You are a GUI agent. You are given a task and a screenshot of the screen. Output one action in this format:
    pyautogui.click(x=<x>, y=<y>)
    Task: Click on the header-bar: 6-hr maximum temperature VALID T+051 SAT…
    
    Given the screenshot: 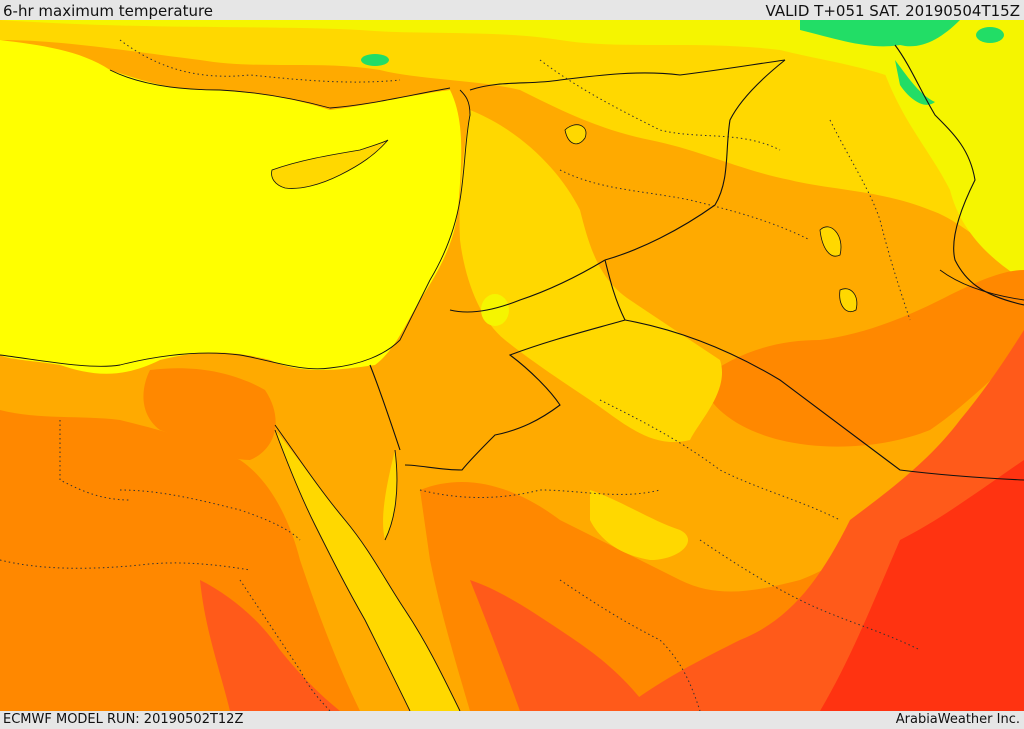 What is the action you would take?
    pyautogui.click(x=512, y=10)
    